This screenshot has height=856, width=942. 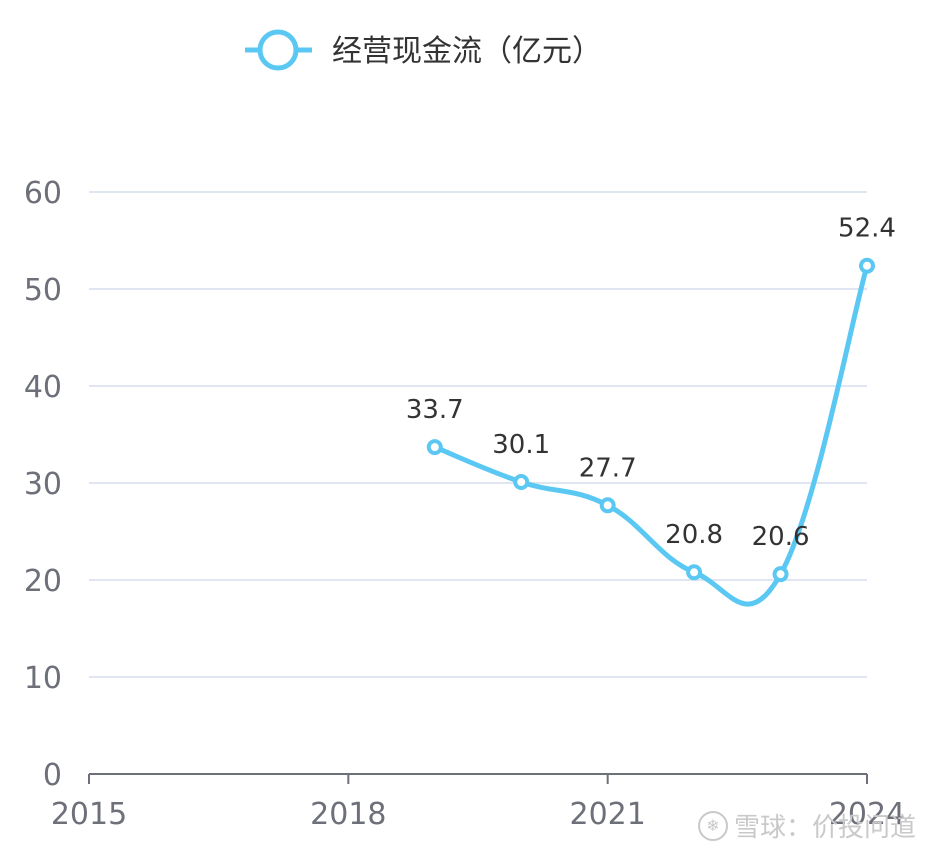 What do you see at coordinates (478, 802) in the screenshot?
I see `x-axis: 2015 2018 2021 2024` at bounding box center [478, 802].